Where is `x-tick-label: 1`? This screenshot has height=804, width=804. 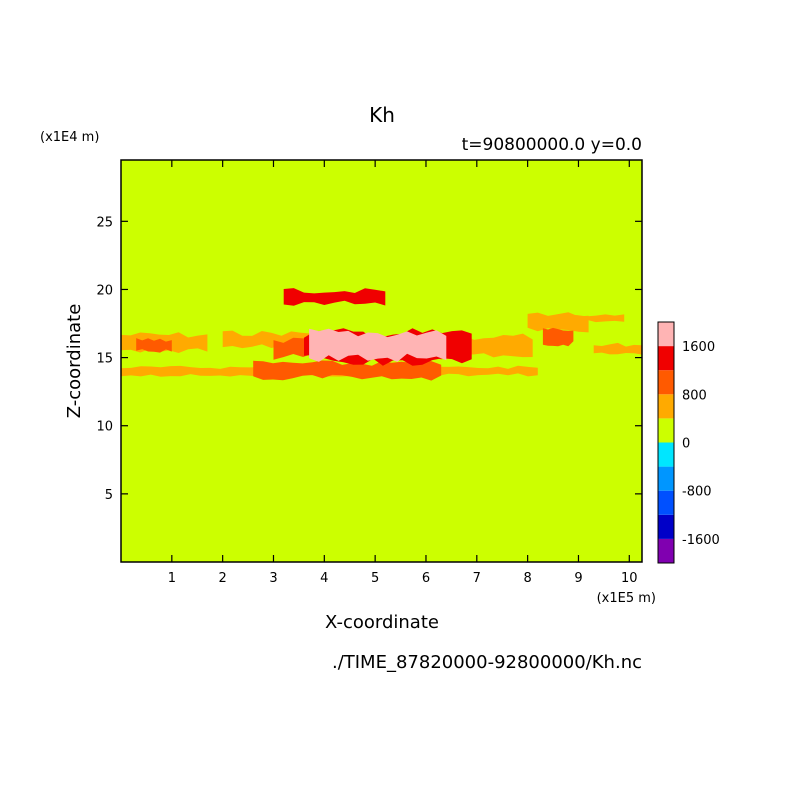
x-tick-label: 1 is located at coordinates (172, 578).